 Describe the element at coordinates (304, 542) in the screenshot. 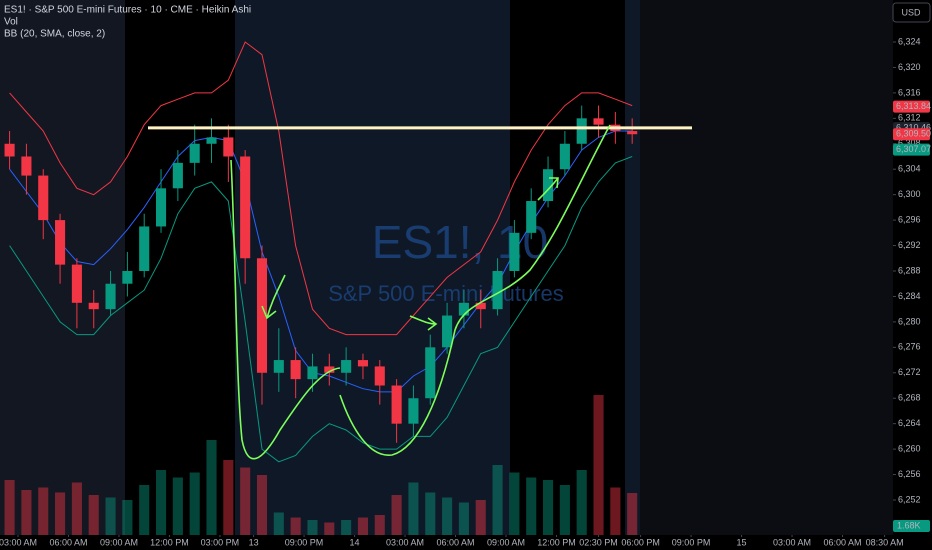

I see `x-tick-label: 09:00 PM` at that location.